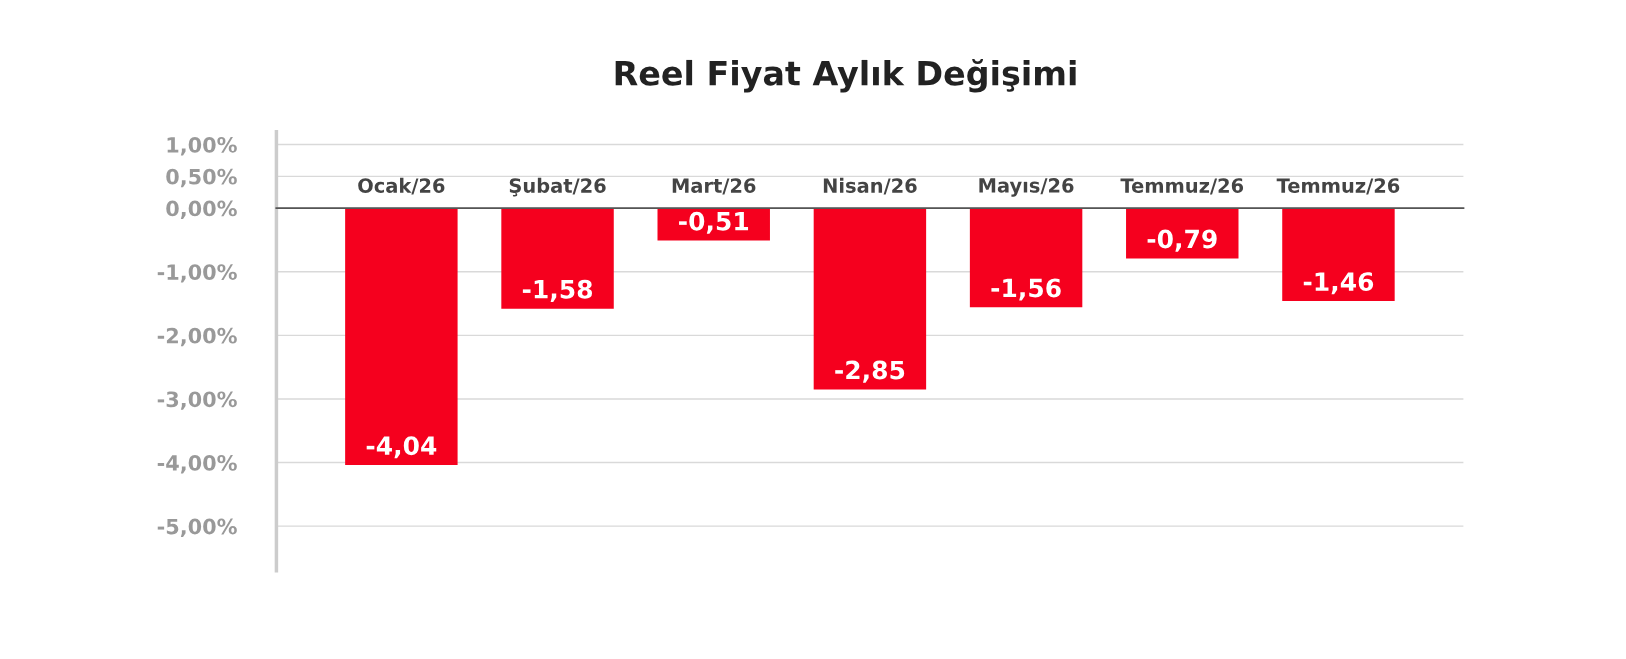 Image resolution: width=1626 pixels, height=659 pixels. What do you see at coordinates (202, 146) in the screenshot?
I see `y-tick-label: 1,00%` at bounding box center [202, 146].